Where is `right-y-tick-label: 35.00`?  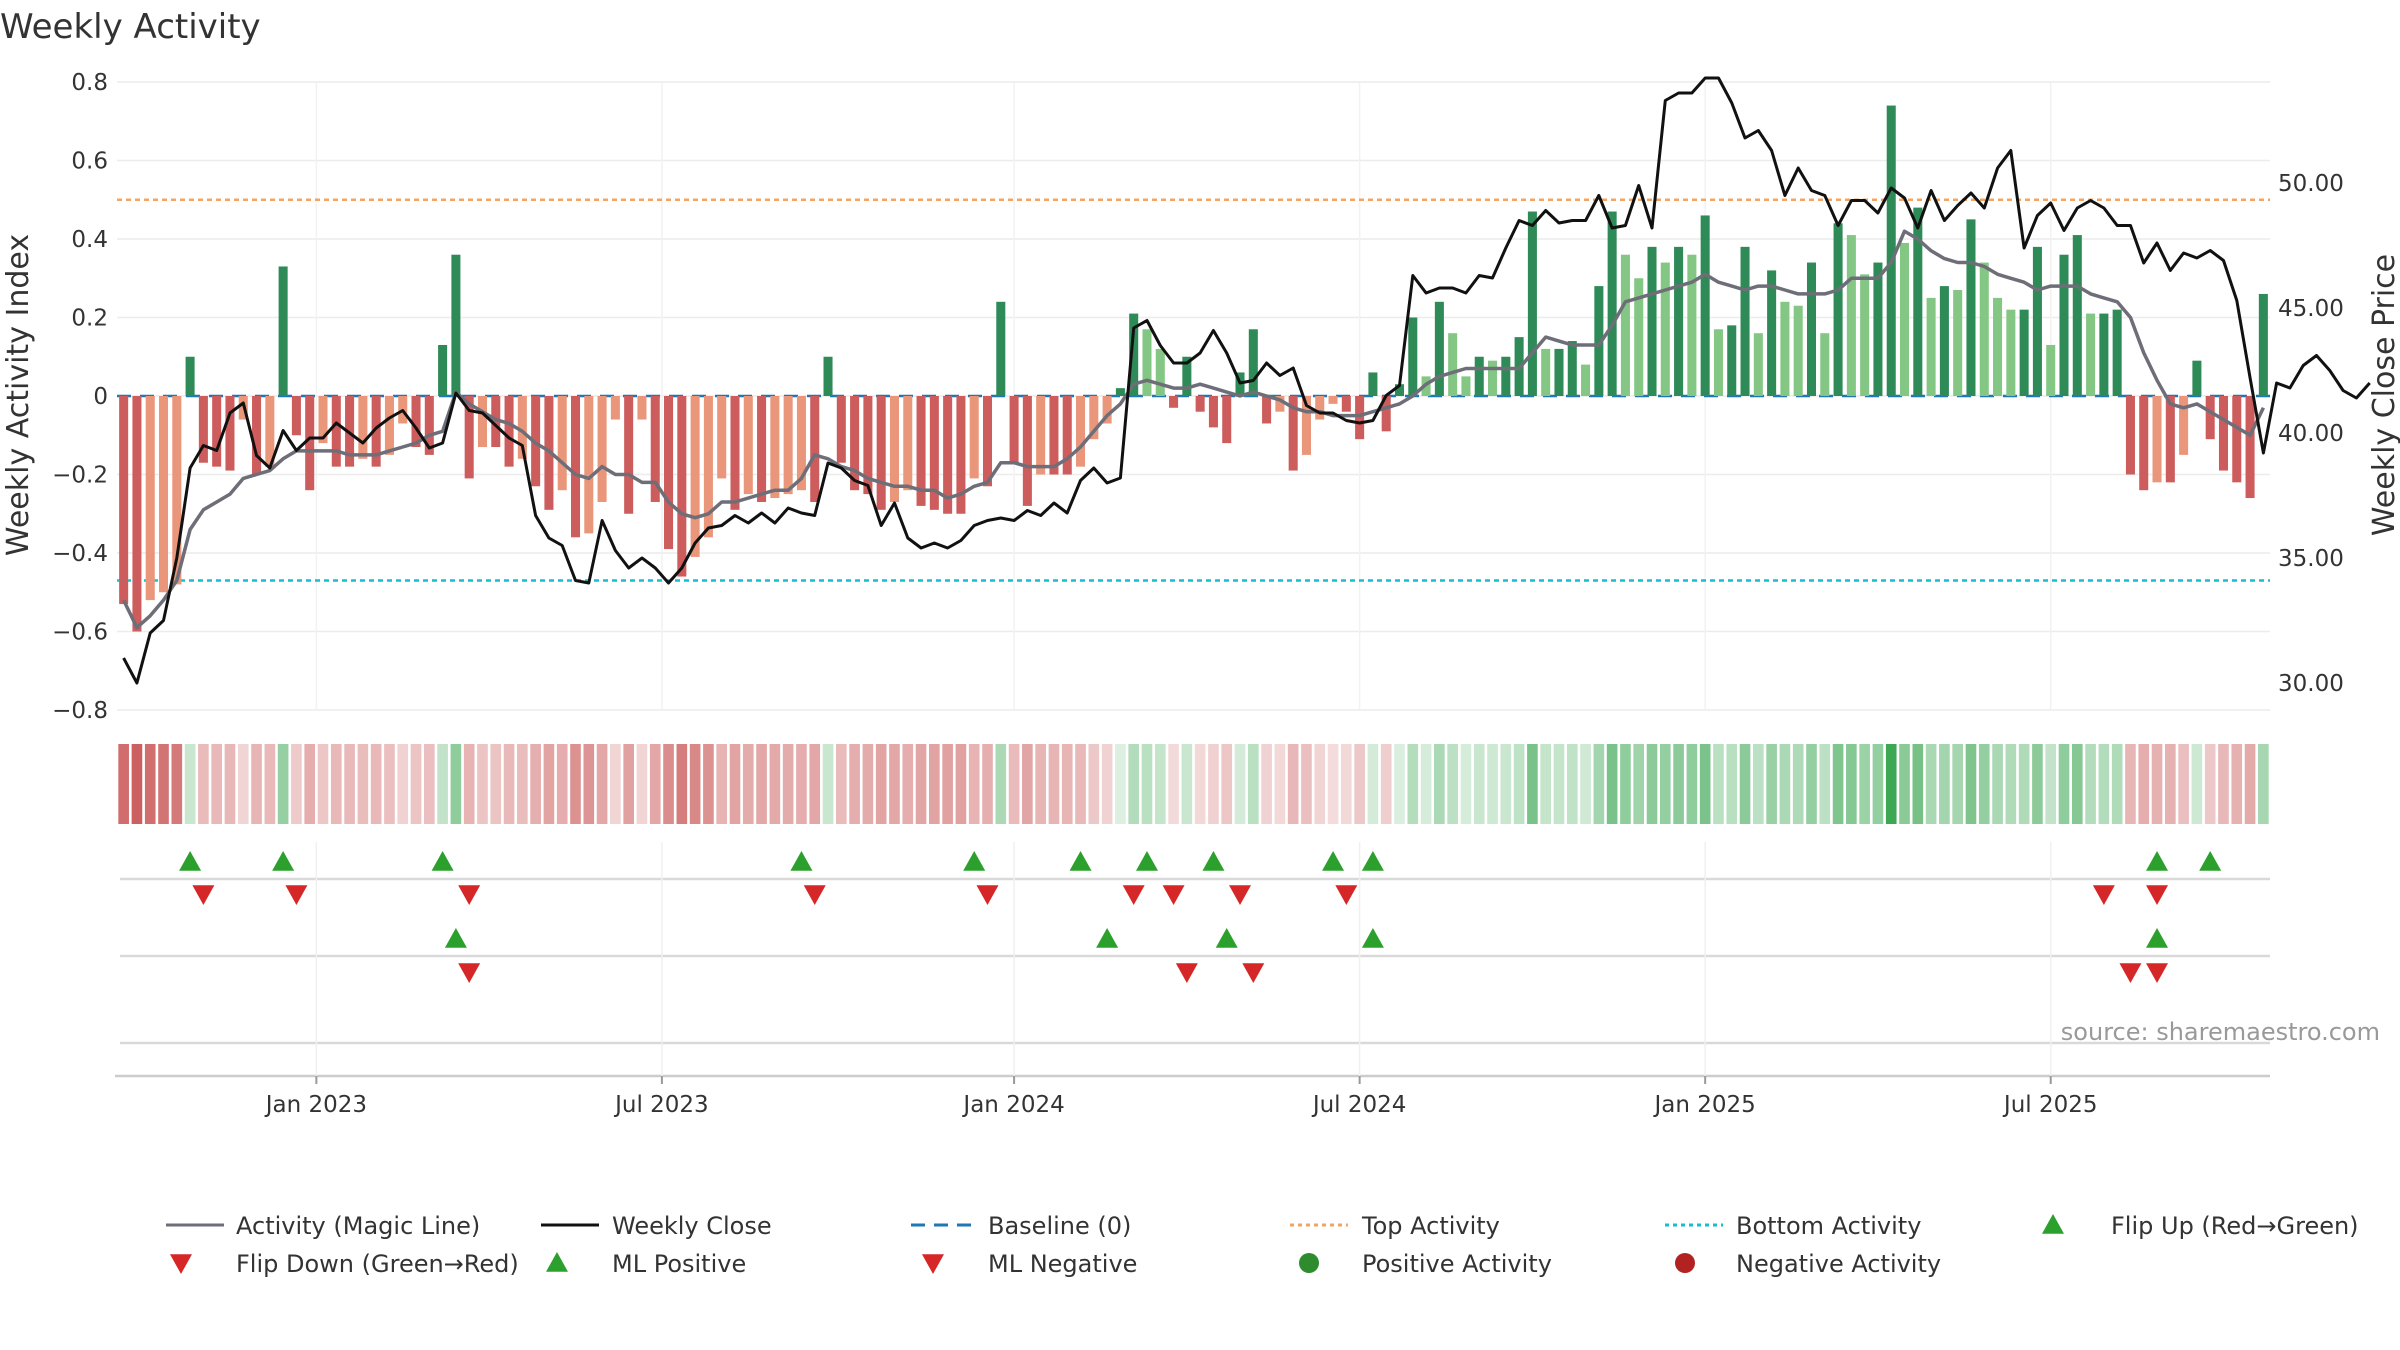 right-y-tick-label: 35.00 is located at coordinates (2311, 559).